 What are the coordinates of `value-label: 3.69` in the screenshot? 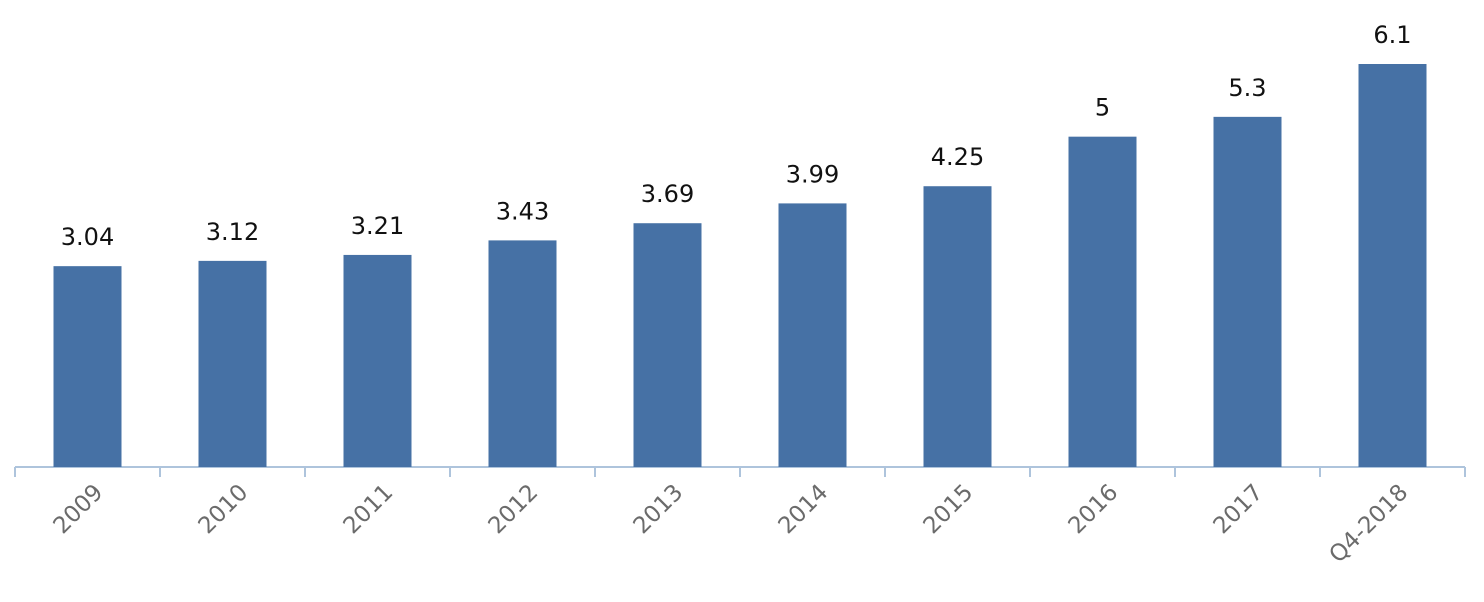 It's located at (667, 194).